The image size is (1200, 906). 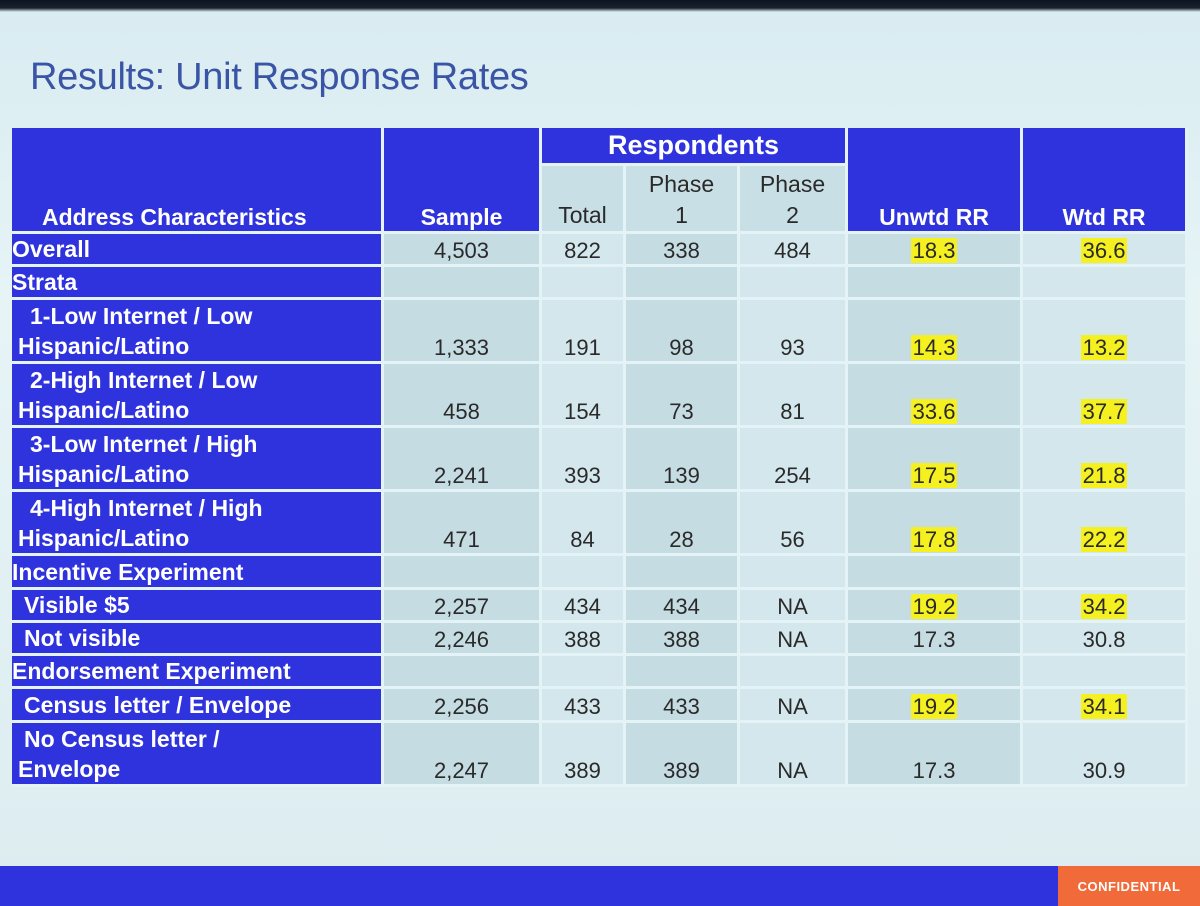 What do you see at coordinates (1104, 475) in the screenshot?
I see `highlighted-value: 21.8` at bounding box center [1104, 475].